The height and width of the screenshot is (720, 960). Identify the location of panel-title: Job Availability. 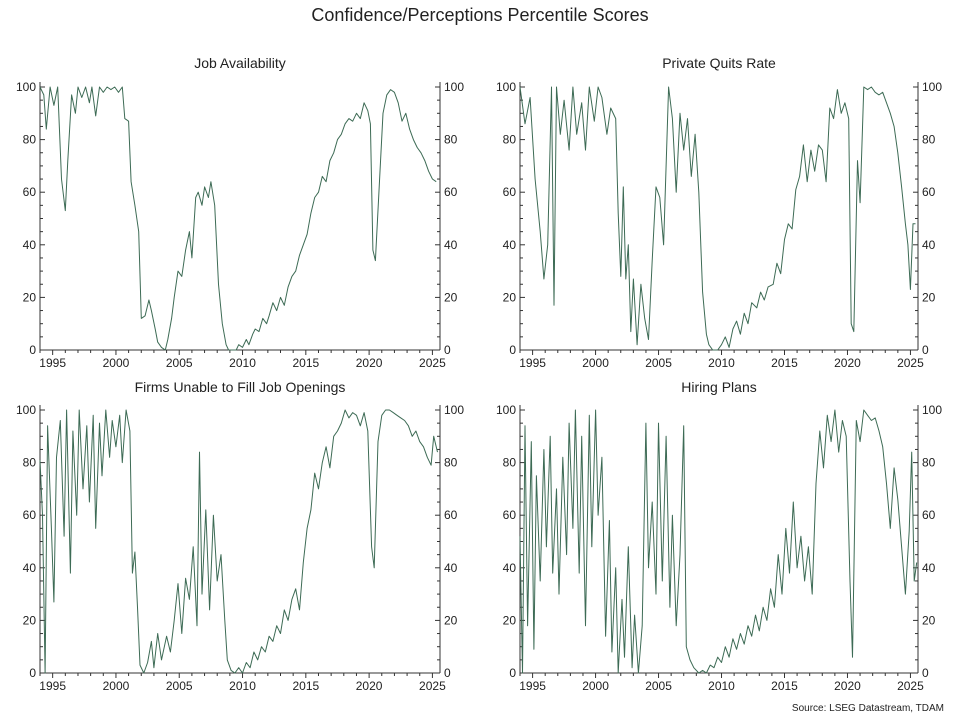
(240, 63).